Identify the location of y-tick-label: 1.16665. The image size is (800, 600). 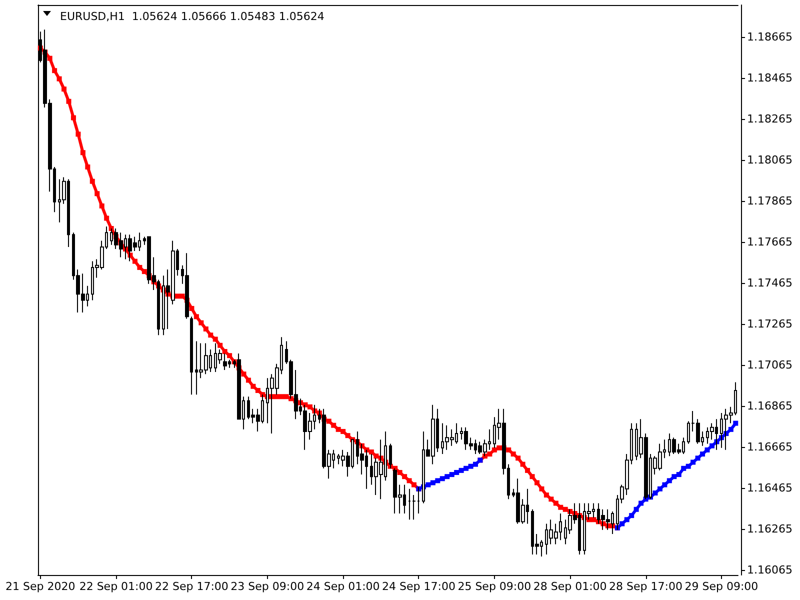
(769, 447).